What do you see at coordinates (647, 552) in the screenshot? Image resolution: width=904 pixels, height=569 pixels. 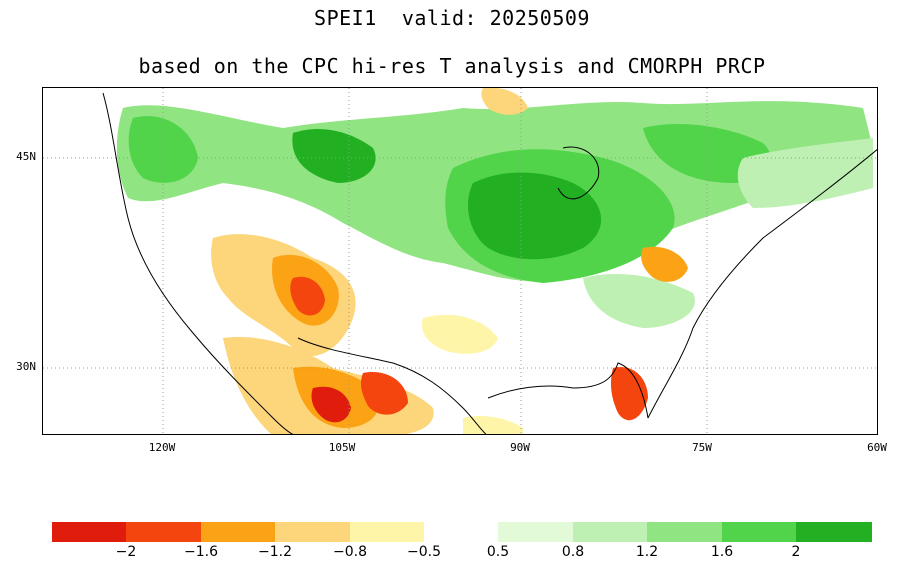 I see `colorbar-label: 1.2` at bounding box center [647, 552].